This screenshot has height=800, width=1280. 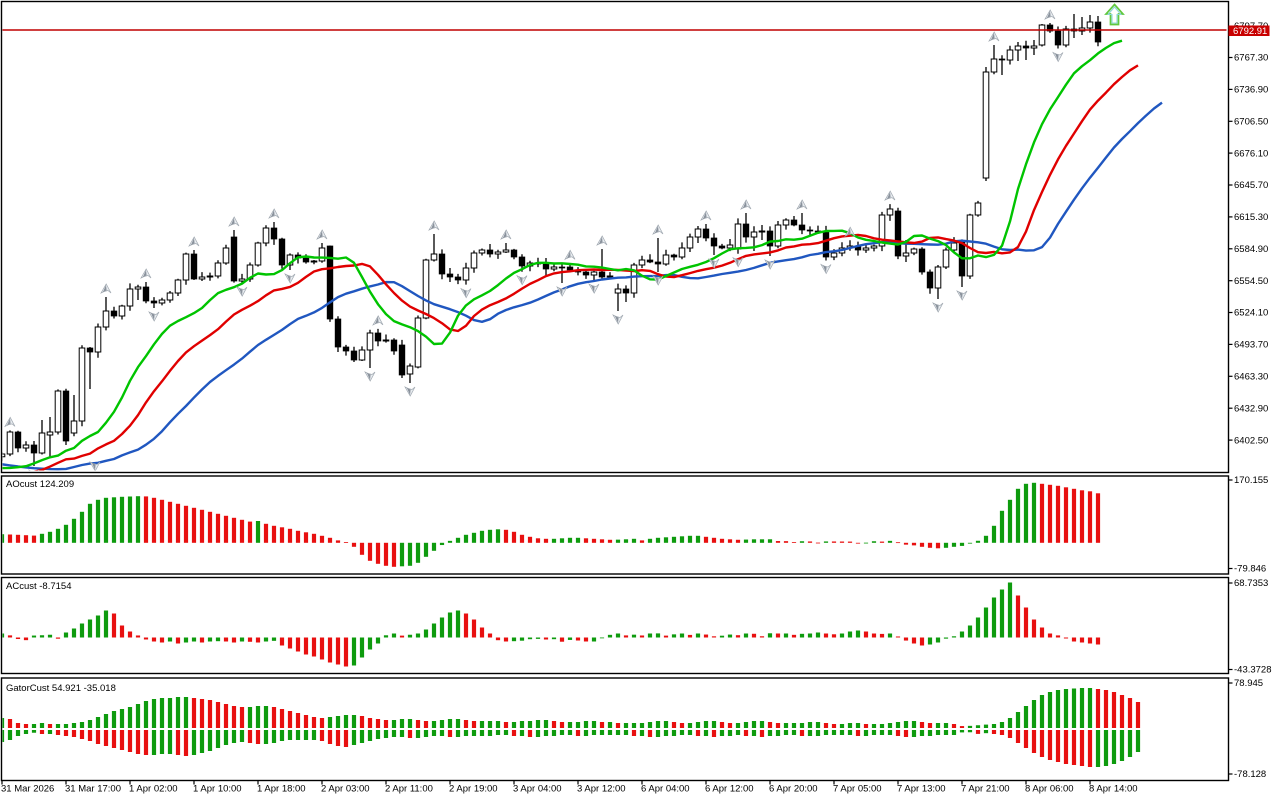 What do you see at coordinates (1251, 583) in the screenshot?
I see `svg-text: 68.7353` at bounding box center [1251, 583].